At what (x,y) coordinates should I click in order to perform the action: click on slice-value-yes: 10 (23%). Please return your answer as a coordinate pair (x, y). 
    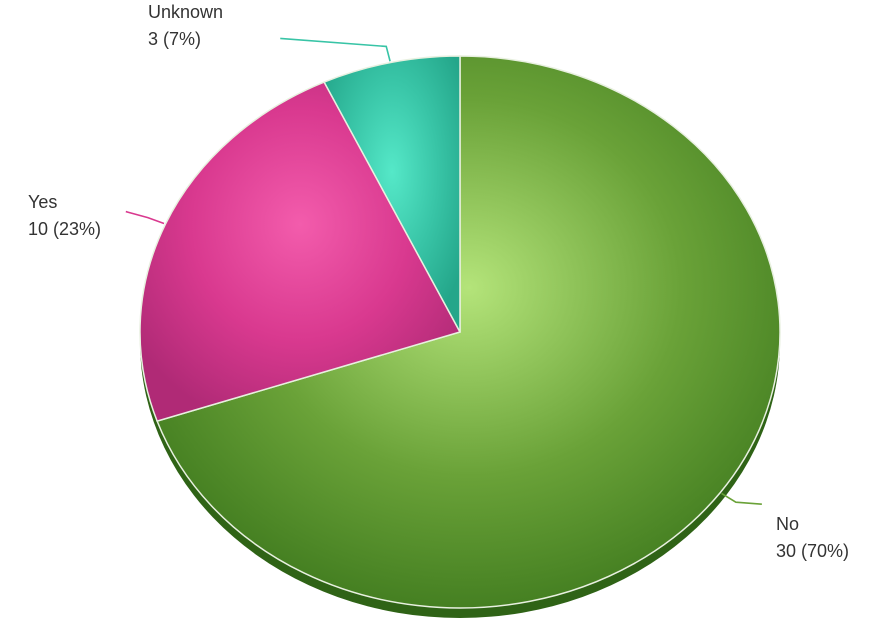
    Looking at the image, I should click on (64, 229).